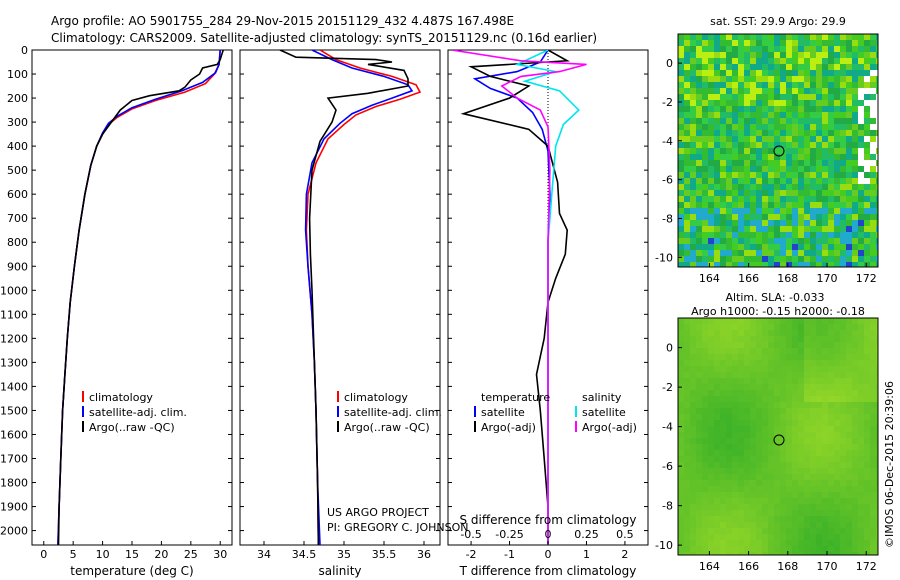  Describe the element at coordinates (778, 150) in the screenshot. I see `sst-map` at that location.